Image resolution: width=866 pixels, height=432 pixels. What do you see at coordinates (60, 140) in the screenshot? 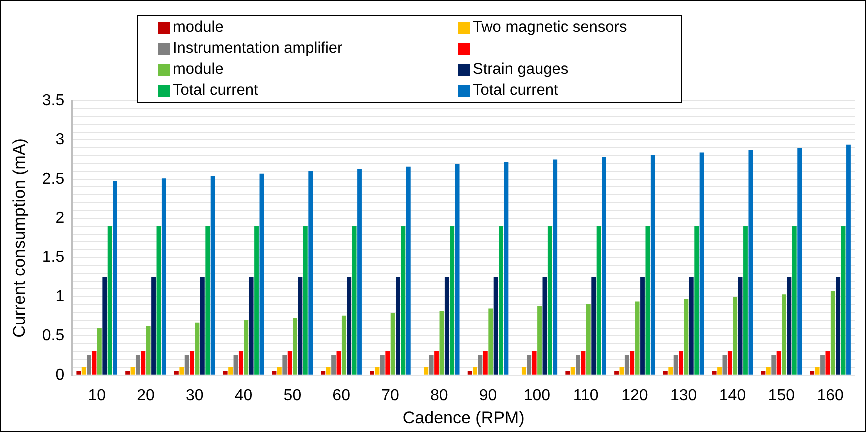
I see `y-tick-label: 3` at bounding box center [60, 140].